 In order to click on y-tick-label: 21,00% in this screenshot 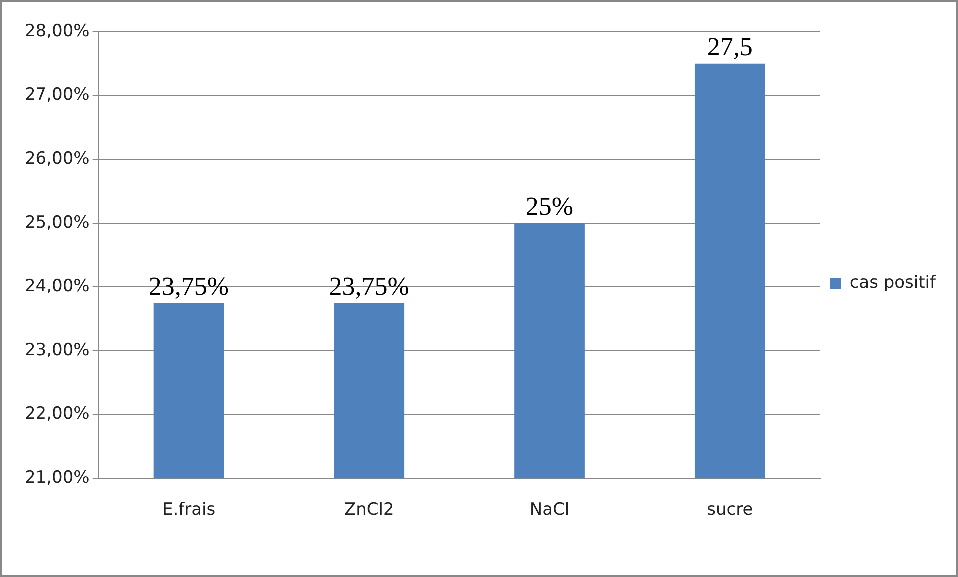, I will do `click(57, 478)`.